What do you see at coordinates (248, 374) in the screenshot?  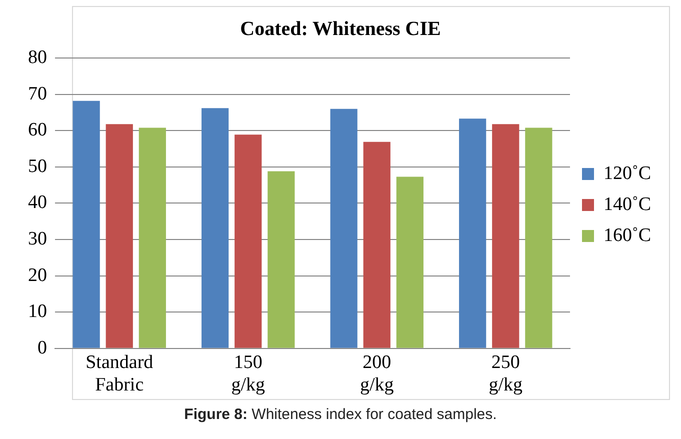 I see `x-tick-label: 150 g/kg` at bounding box center [248, 374].